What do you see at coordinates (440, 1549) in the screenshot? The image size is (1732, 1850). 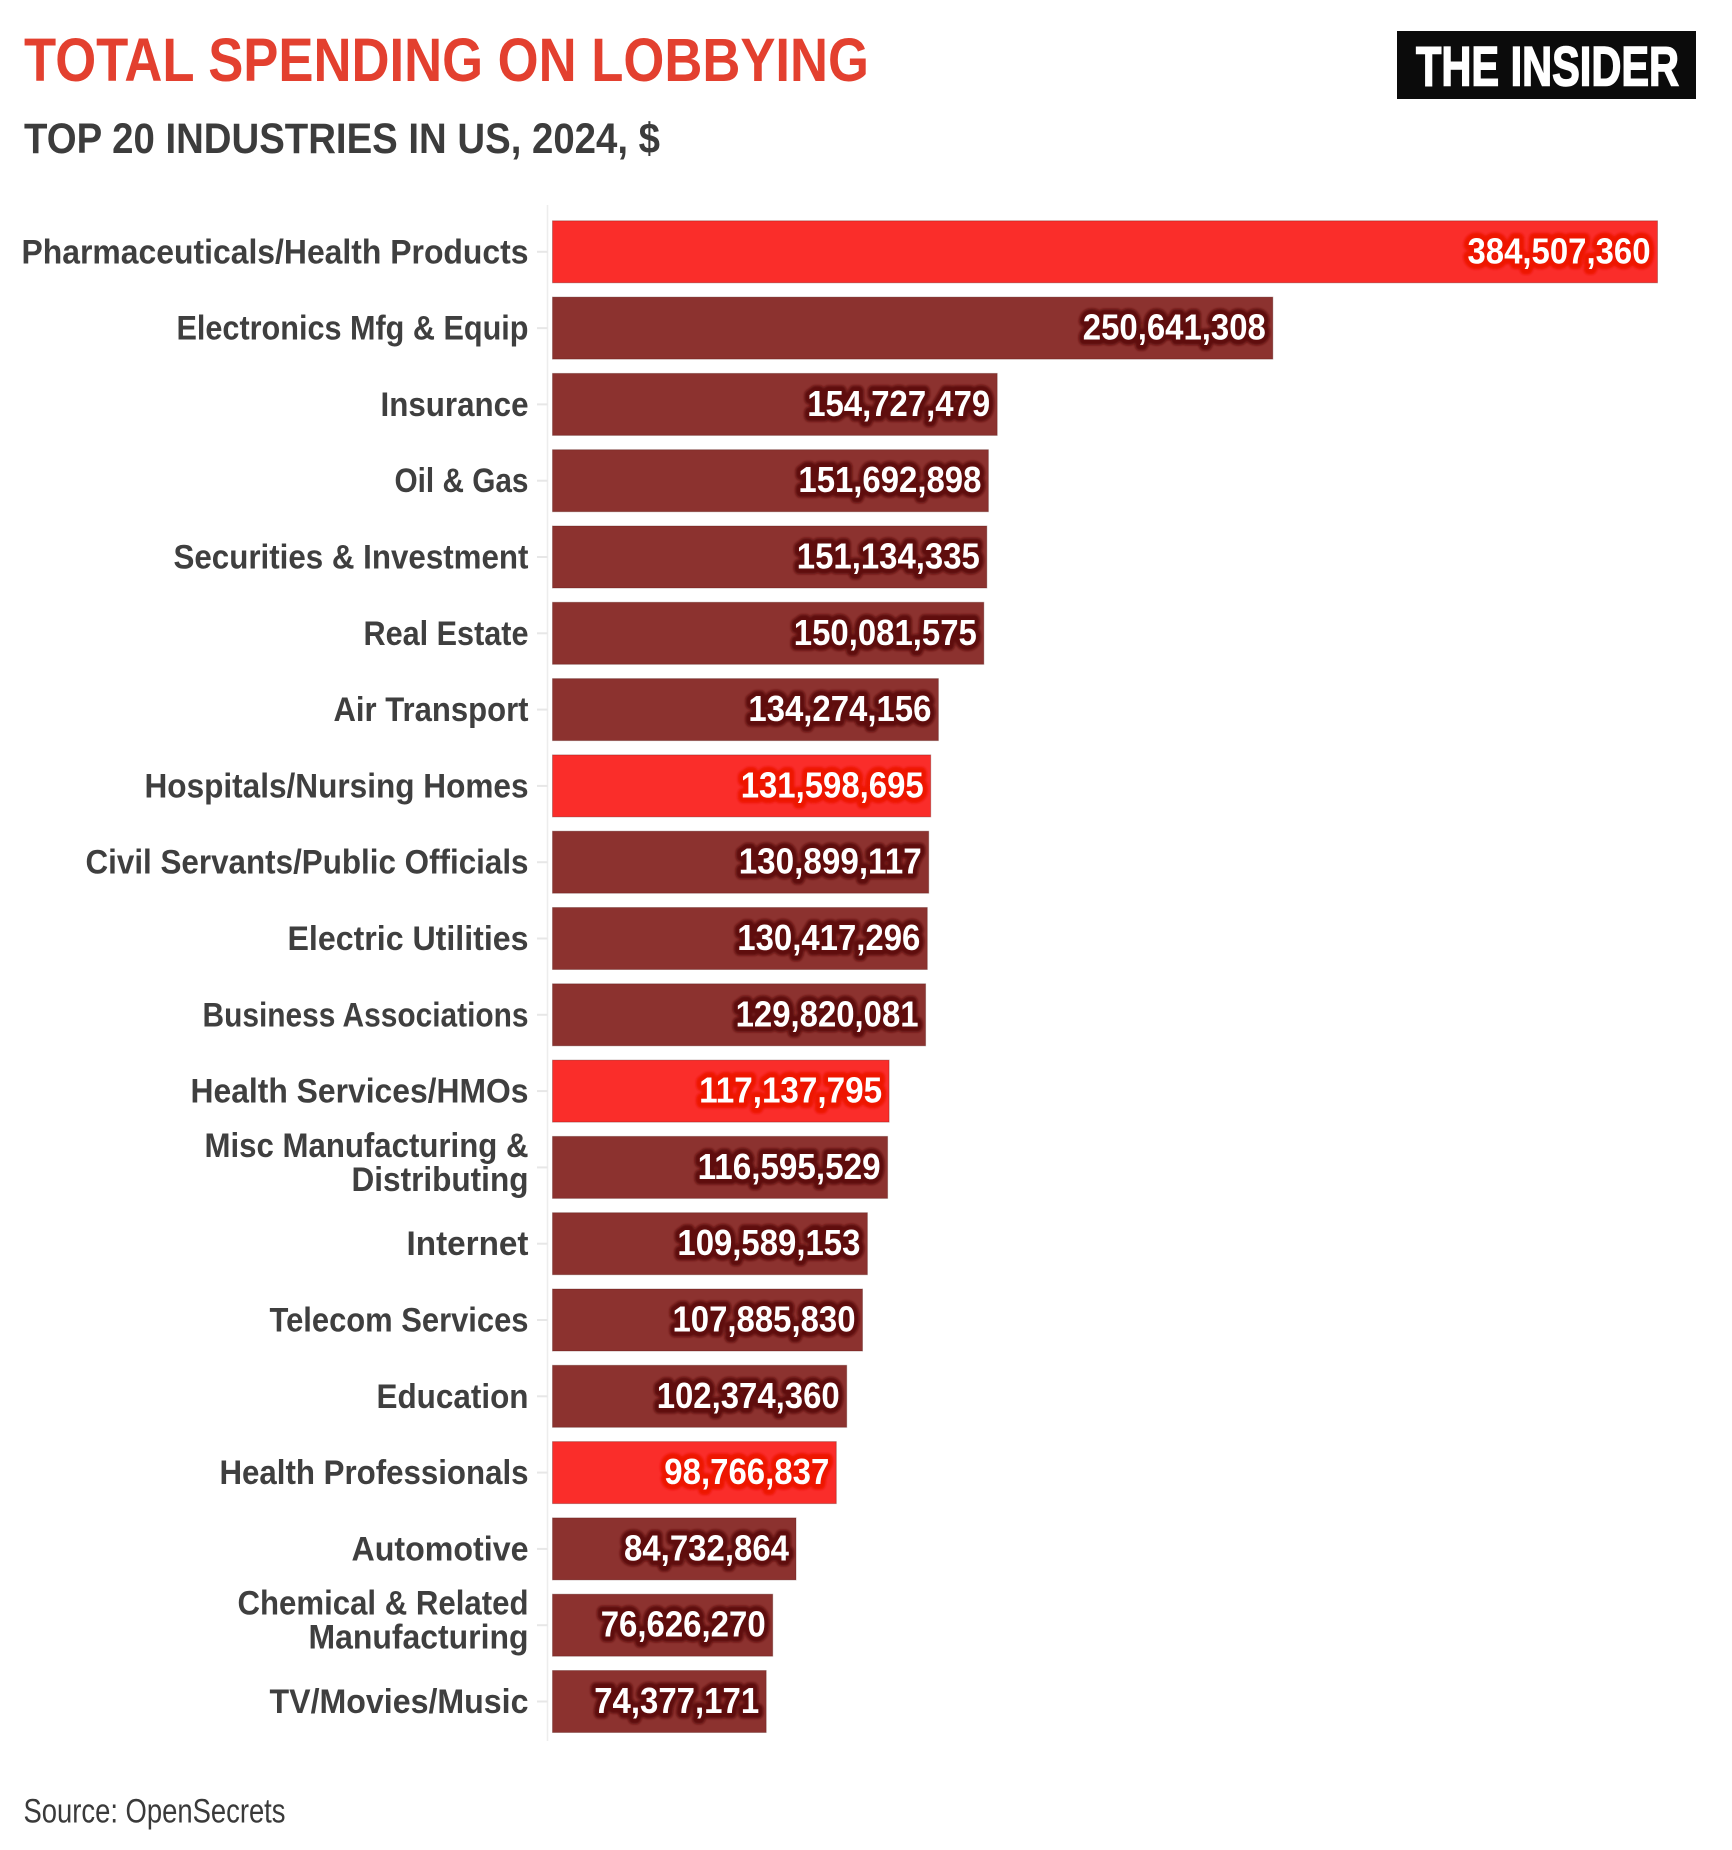 I see `svg-text: Automotive` at bounding box center [440, 1549].